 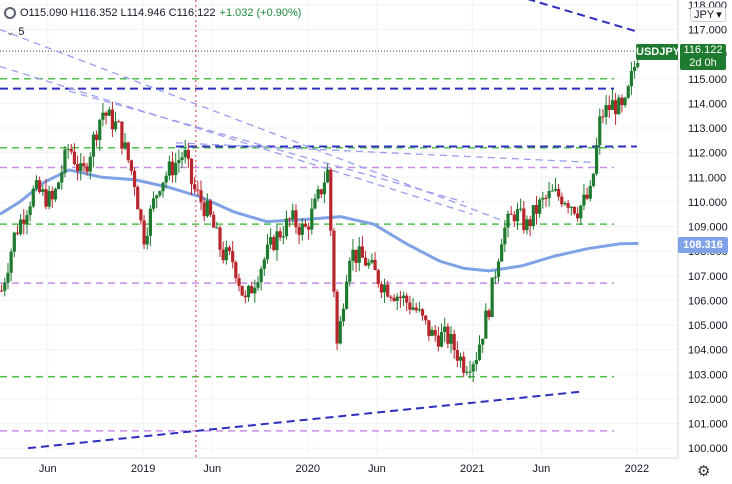 I want to click on symbol-tag: USDJPY, so click(x=658, y=52).